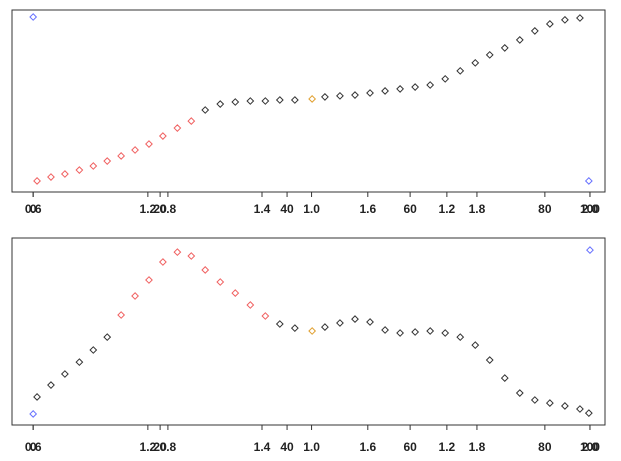  I want to click on x-tick-label: 1.8, so click(477, 447).